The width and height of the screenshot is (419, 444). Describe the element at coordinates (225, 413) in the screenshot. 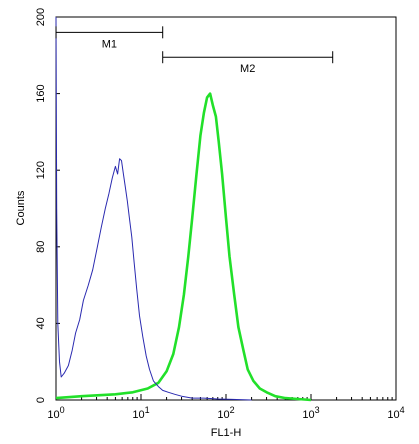

I see `x-tick-label: 10²` at that location.